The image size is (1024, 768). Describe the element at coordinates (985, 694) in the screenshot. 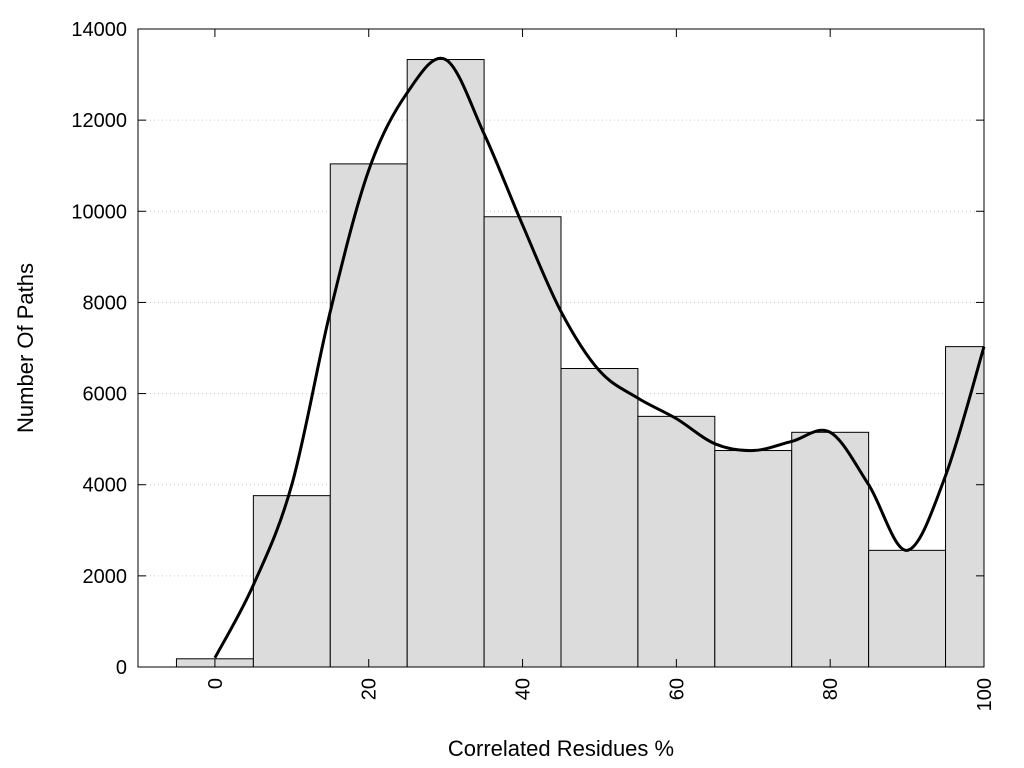

I see `x-tick-label: 100` at that location.